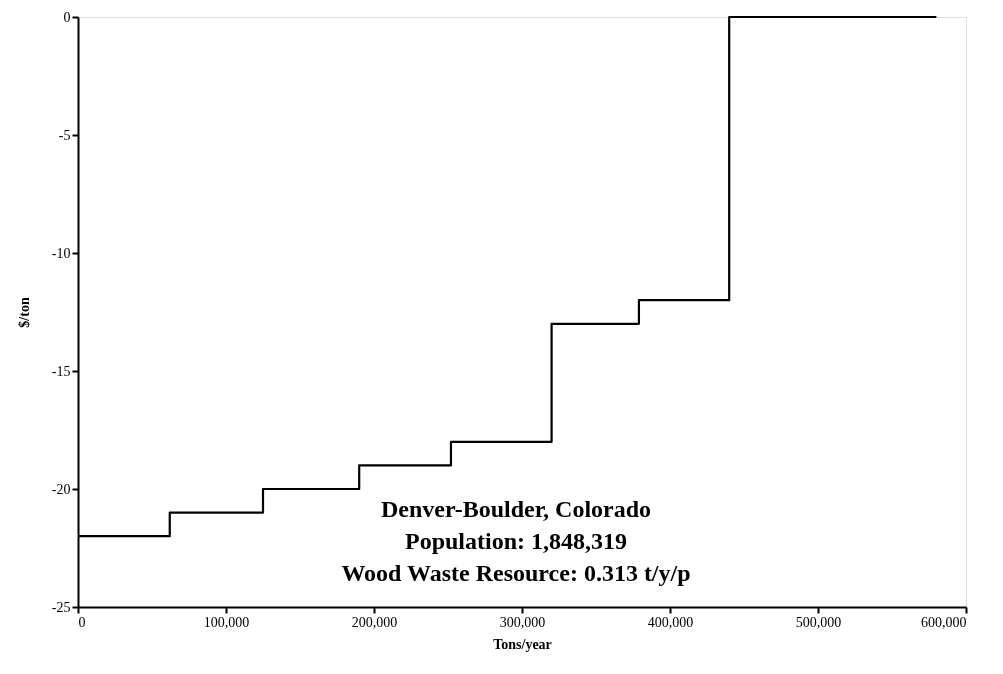  Describe the element at coordinates (516, 573) in the screenshot. I see `annotation: Wood Waste Resource: 0.313 t/y/p` at that location.